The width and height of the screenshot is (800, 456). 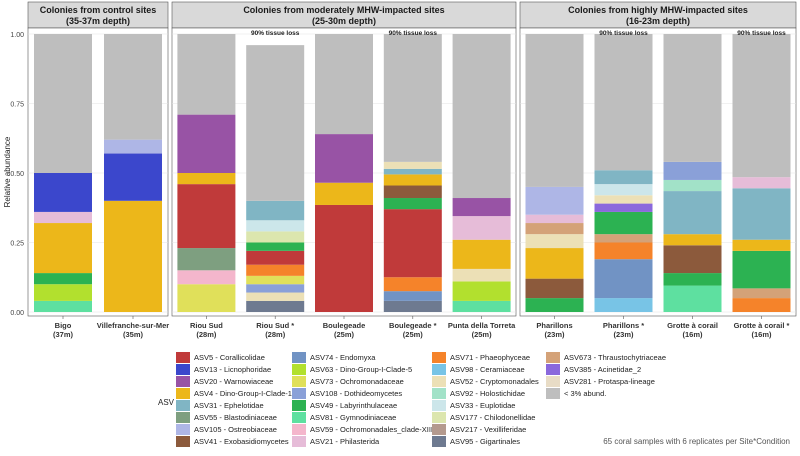 I want to click on bar-boulegeade-: 90% tissue loss Boulegeade *(25m), so click(x=412, y=184).